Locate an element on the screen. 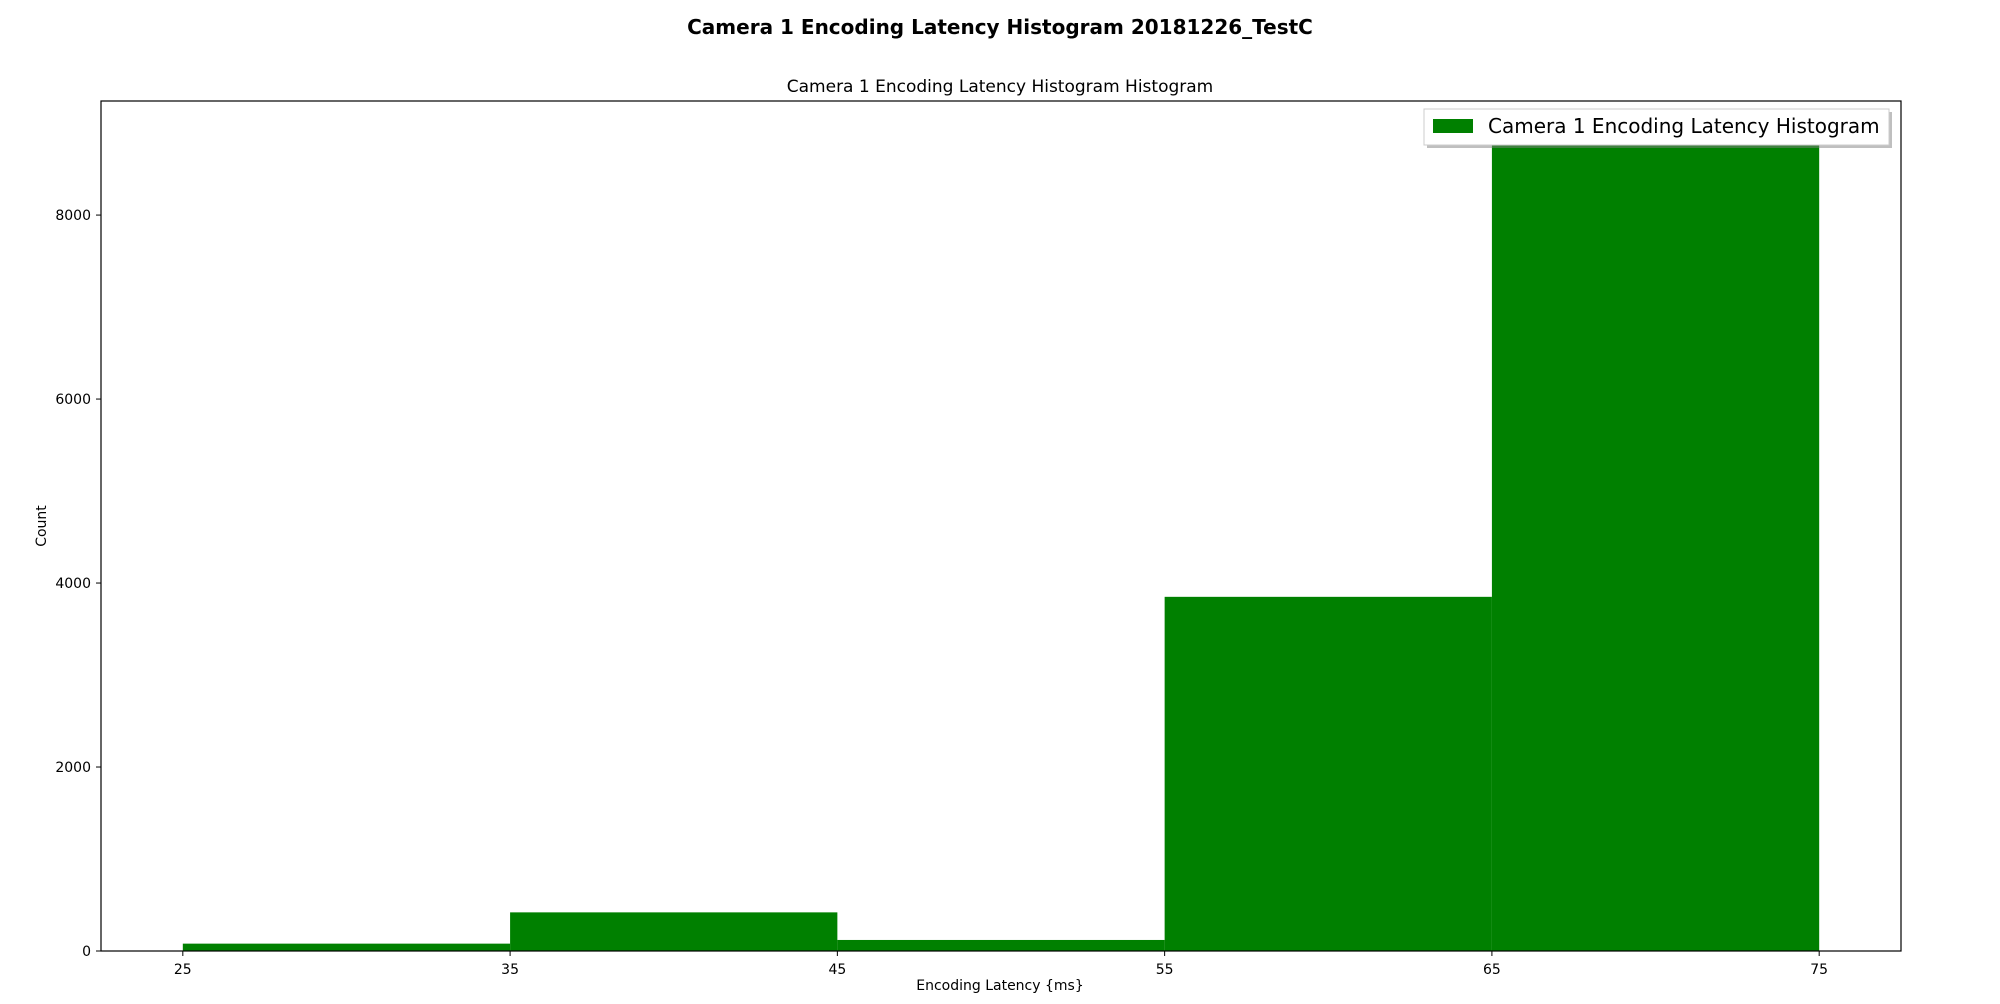  legend-label: Camera 1 Encoding Latency Histogram is located at coordinates (1684, 126).